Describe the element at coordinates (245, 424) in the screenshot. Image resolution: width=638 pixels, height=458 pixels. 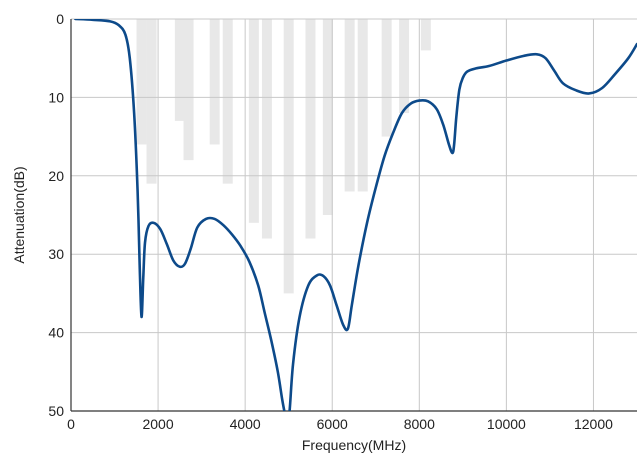
I see `x-tick-label-2: 4000` at that location.